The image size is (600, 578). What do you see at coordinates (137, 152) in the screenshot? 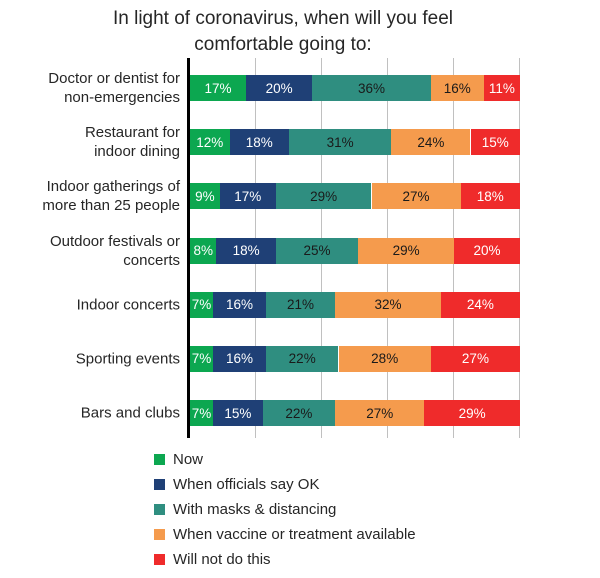
I see `category-label-line: indoor dining` at bounding box center [137, 152].